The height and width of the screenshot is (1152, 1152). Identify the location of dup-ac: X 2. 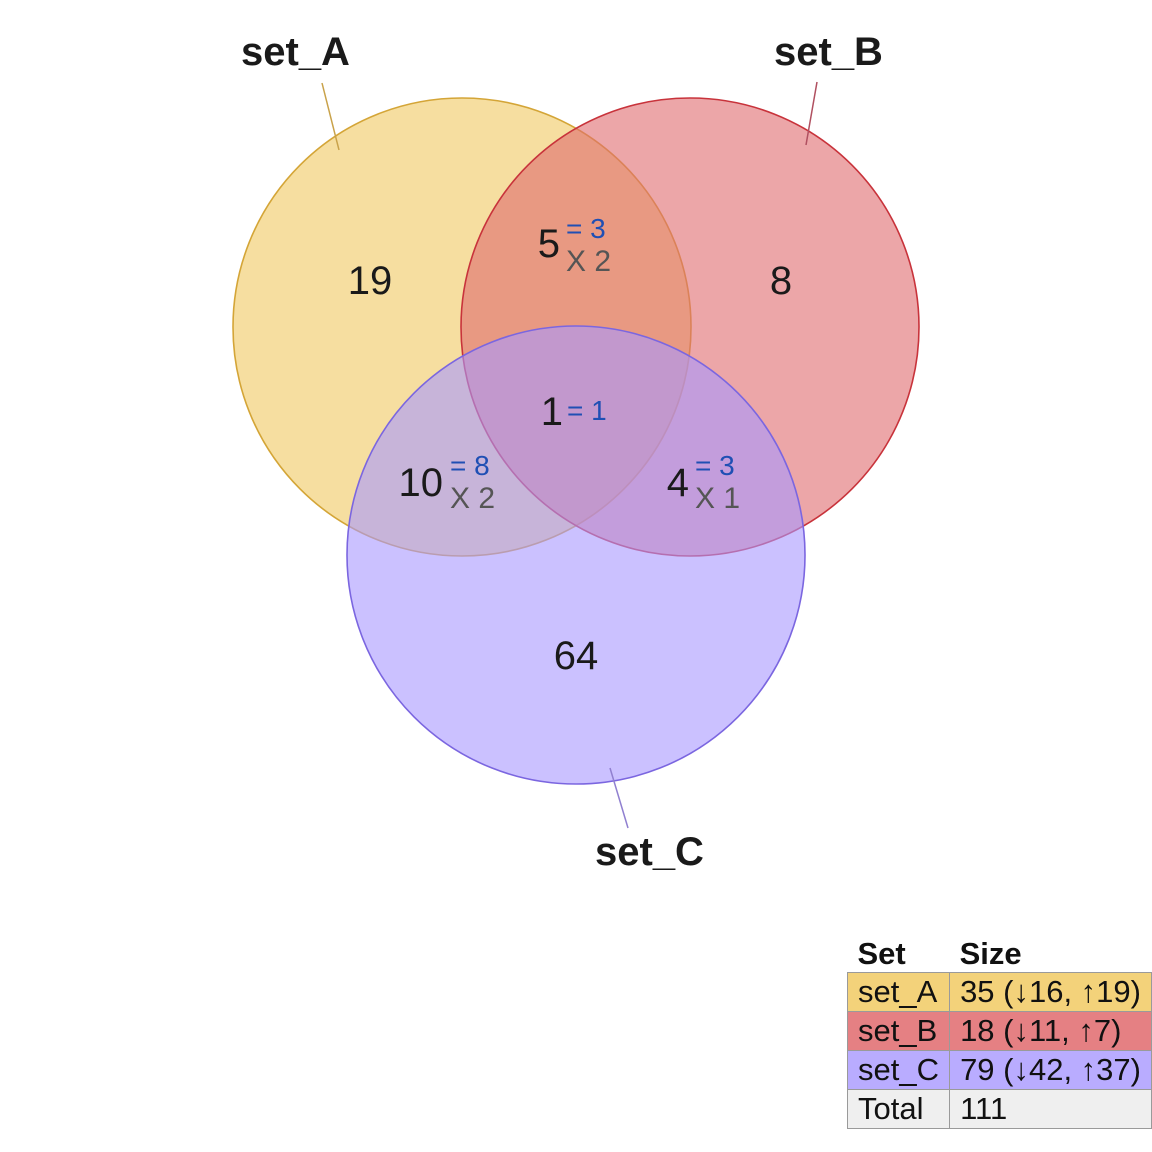
(472, 498).